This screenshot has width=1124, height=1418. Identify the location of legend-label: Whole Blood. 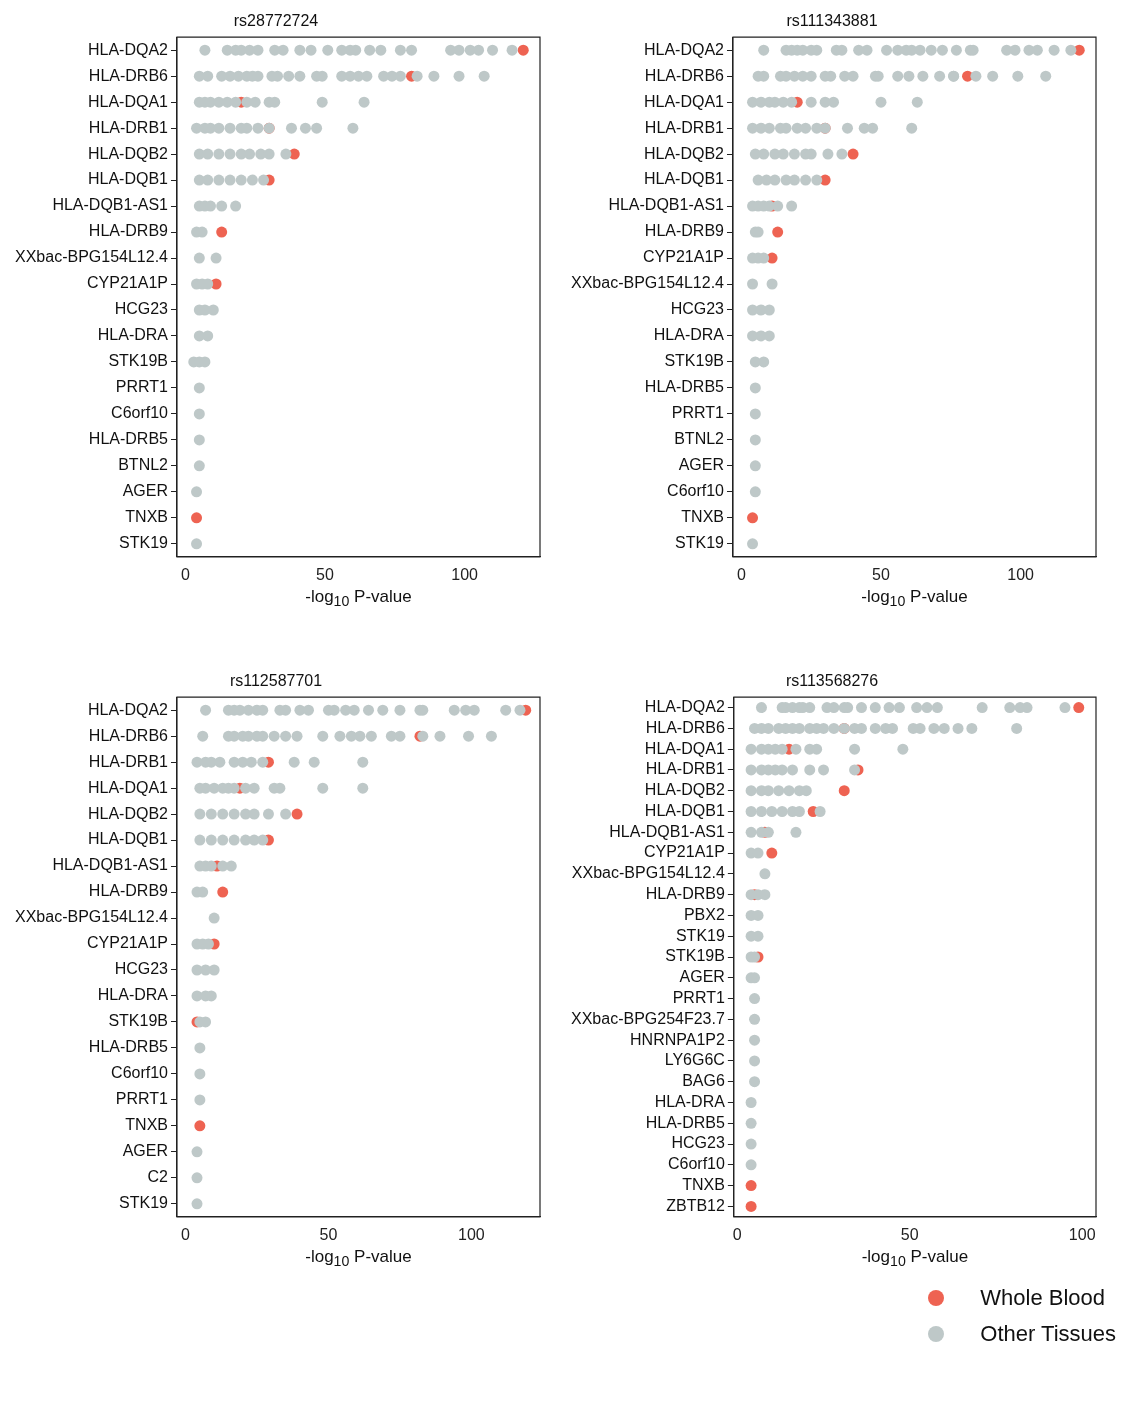
(1043, 1298).